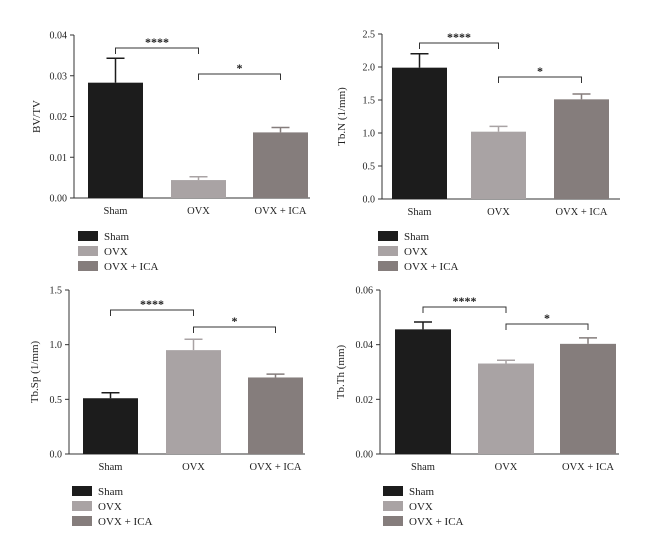  Describe the element at coordinates (35, 372) in the screenshot. I see `y-axis-title: Tb.Sp (1/mm)` at that location.